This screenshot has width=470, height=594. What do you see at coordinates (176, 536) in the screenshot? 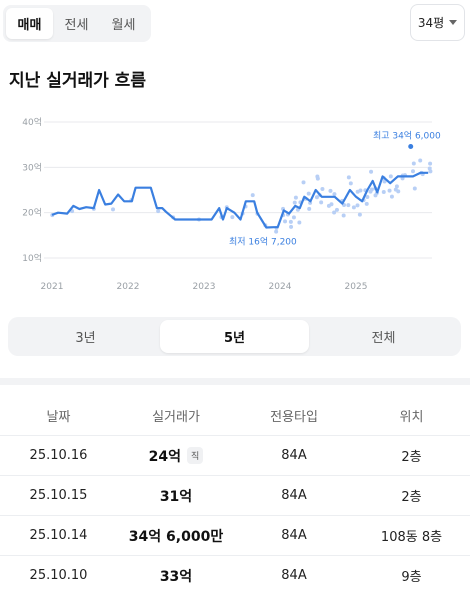
I see `row-price: 34억 6,000만` at bounding box center [176, 536].